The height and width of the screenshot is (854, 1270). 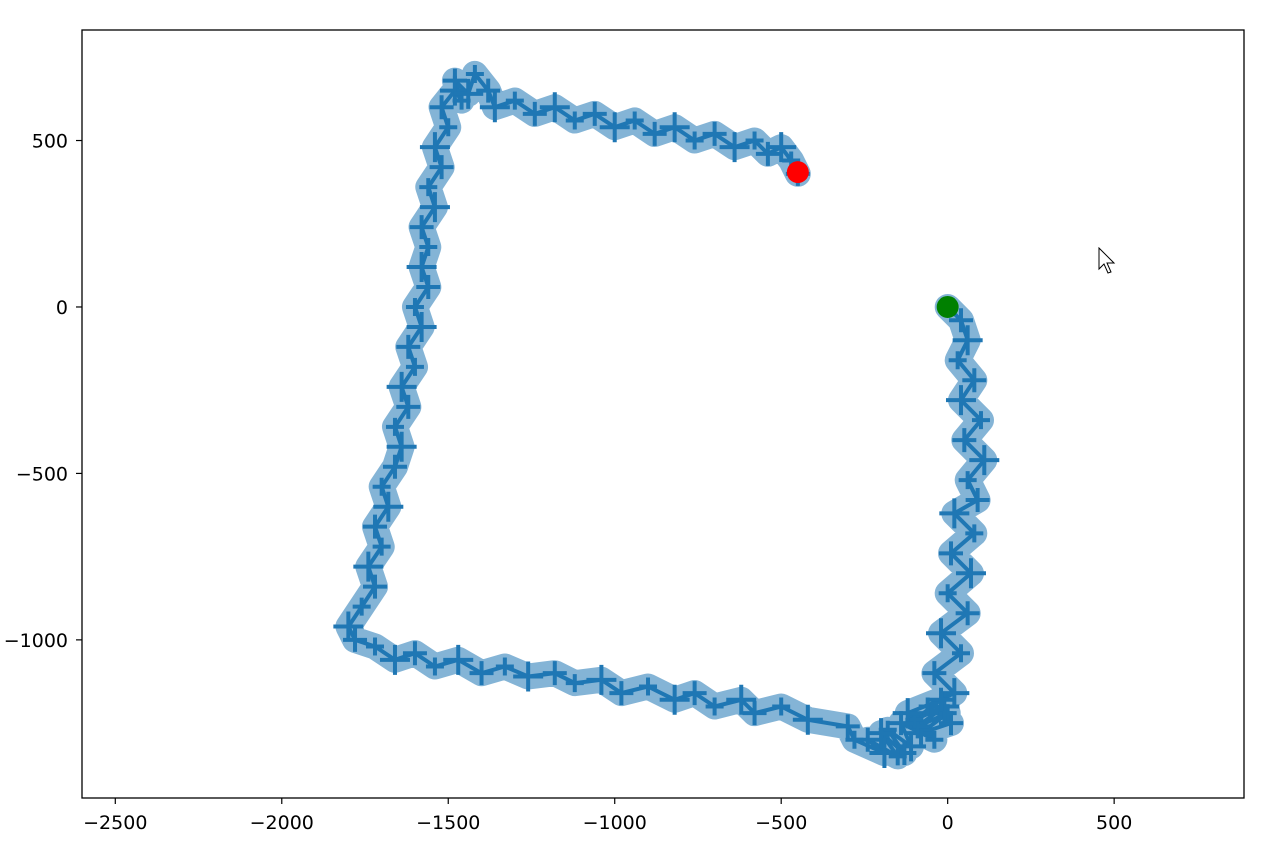 I want to click on x-tick-label: −2500, so click(x=115, y=823).